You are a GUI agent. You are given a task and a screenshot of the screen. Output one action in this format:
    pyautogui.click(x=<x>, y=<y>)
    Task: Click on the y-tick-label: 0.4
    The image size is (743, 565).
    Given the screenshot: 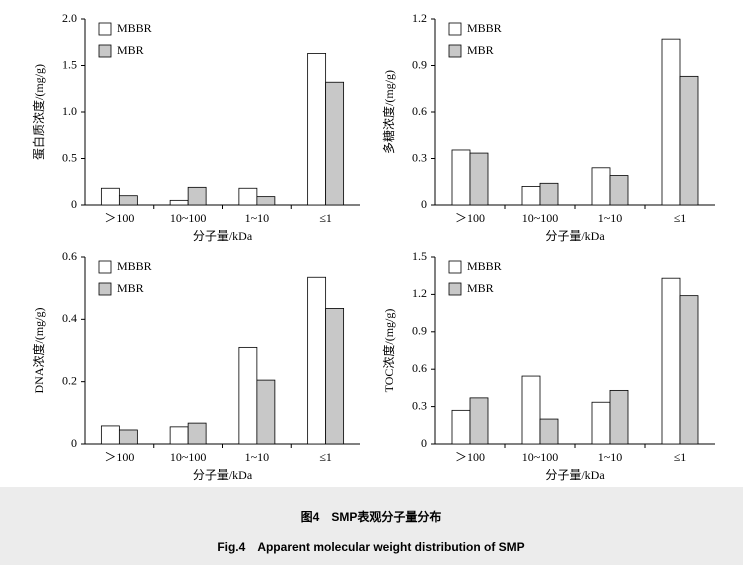 What is the action you would take?
    pyautogui.click(x=69, y=318)
    